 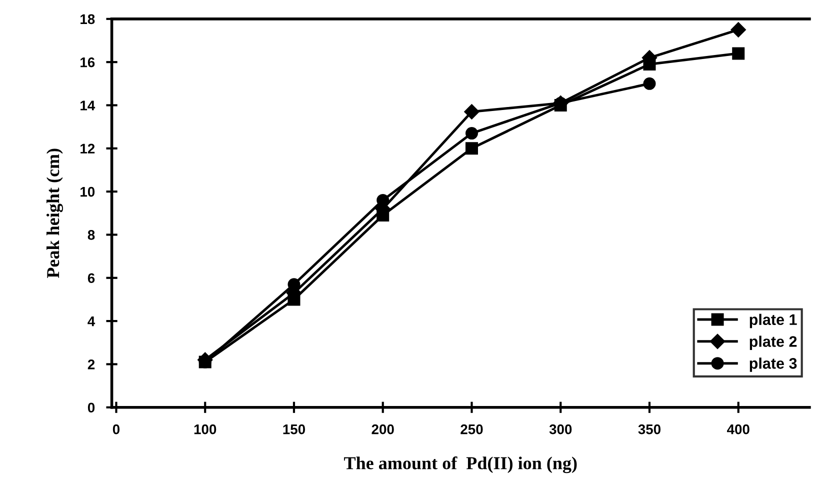 What do you see at coordinates (773, 365) in the screenshot?
I see `legend-label: plate 3` at bounding box center [773, 365].